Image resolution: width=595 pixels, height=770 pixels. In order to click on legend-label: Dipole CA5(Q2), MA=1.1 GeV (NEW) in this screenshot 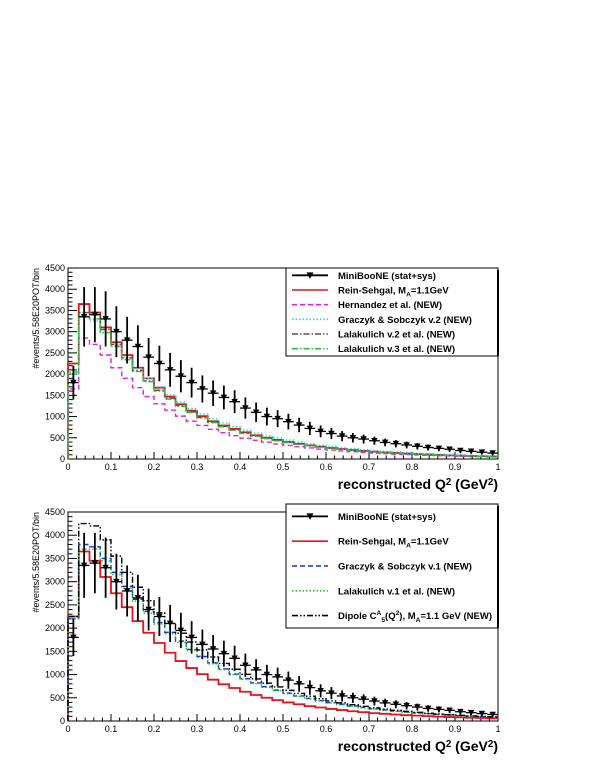, I will do `click(415, 617)`.